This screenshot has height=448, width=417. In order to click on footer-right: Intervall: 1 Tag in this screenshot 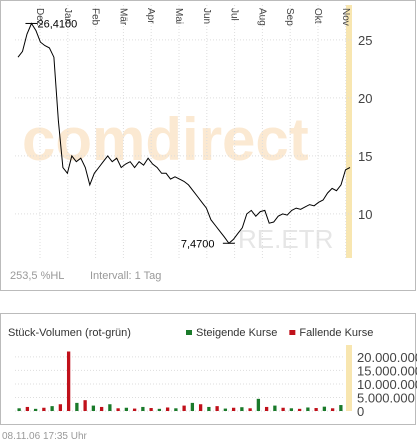, I will do `click(125, 276)`.